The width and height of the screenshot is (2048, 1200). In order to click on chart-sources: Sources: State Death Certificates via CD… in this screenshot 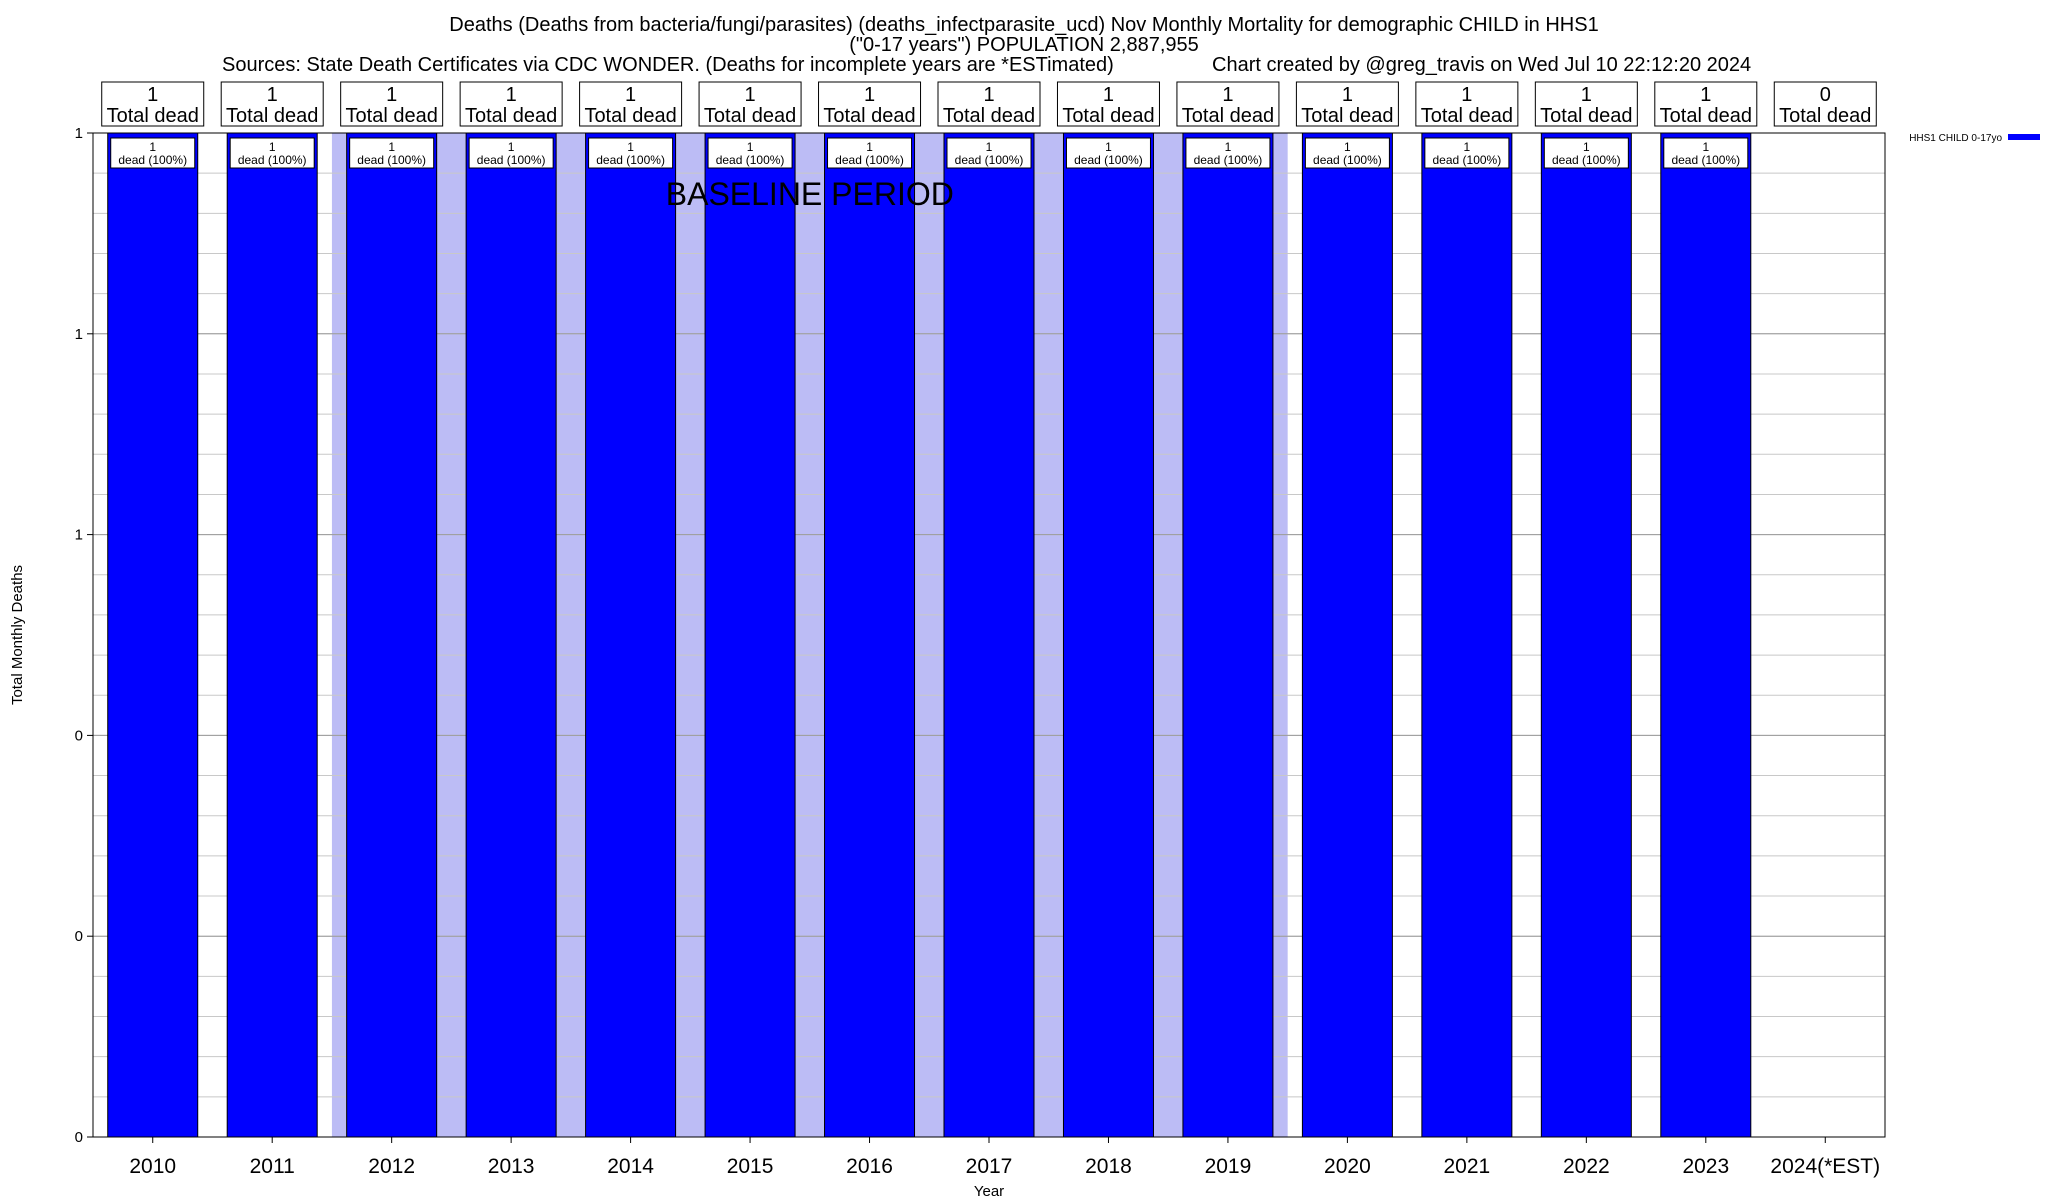, I will do `click(668, 65)`.